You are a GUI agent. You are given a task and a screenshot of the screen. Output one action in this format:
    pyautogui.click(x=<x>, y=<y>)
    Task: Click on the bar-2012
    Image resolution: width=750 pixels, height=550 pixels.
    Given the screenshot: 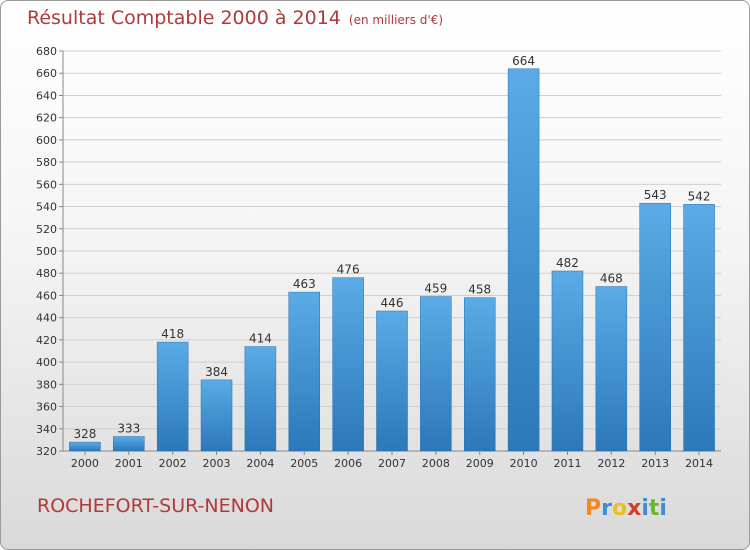 What is the action you would take?
    pyautogui.click(x=611, y=369)
    